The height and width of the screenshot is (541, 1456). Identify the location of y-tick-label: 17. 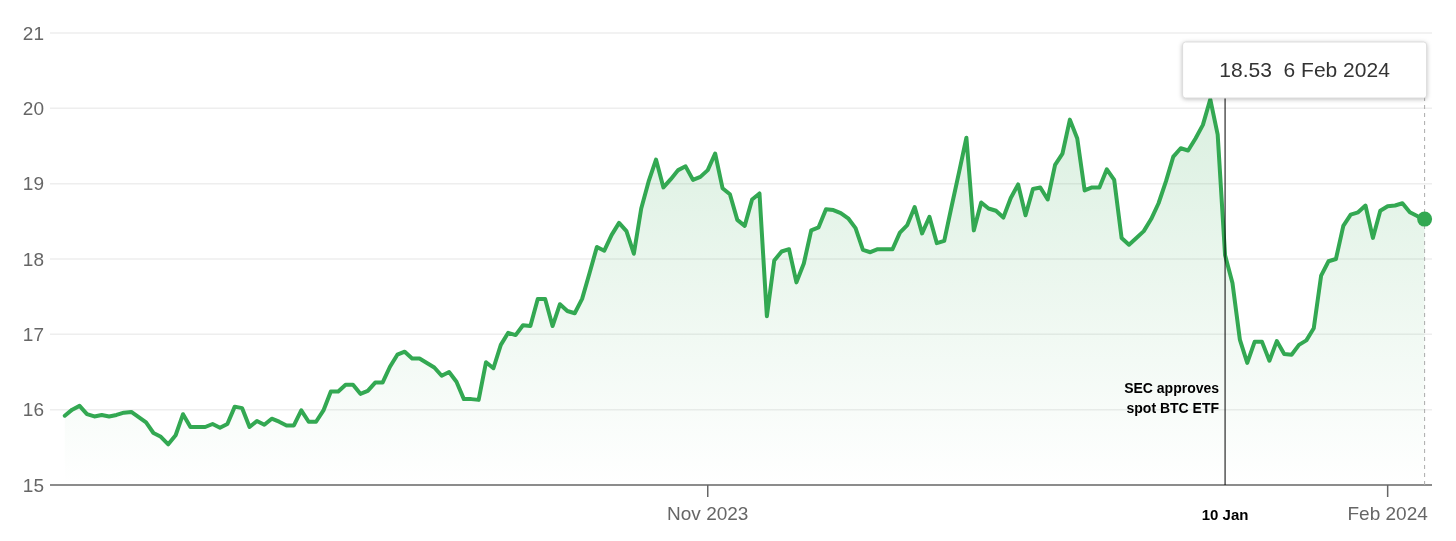
(33, 334).